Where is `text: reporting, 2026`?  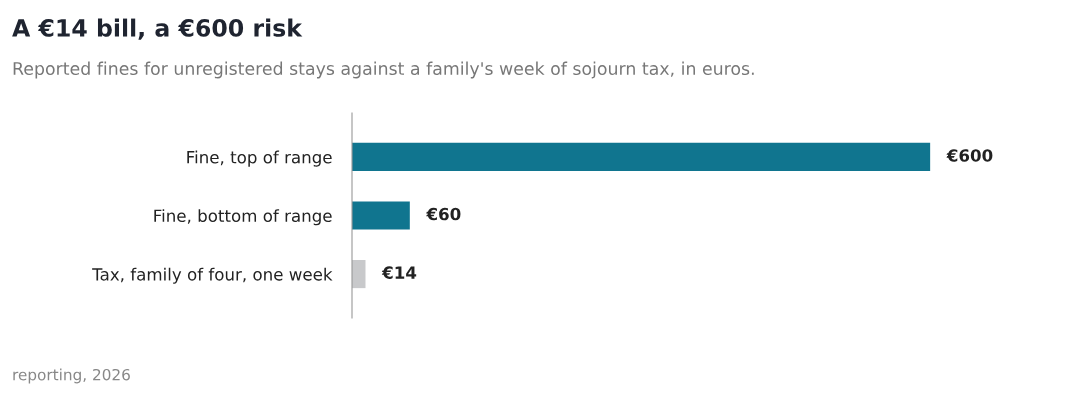 text: reporting, 2026 is located at coordinates (71, 376).